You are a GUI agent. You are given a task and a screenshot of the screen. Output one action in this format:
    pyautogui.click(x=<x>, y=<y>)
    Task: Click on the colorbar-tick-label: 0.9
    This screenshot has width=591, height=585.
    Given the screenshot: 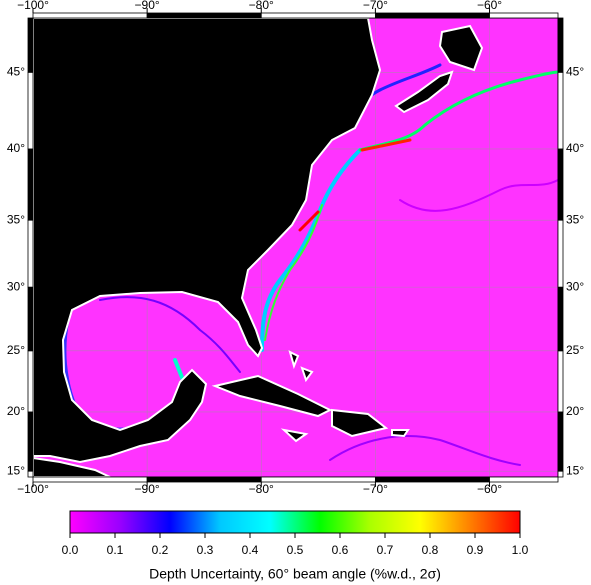 What is the action you would take?
    pyautogui.click(x=475, y=550)
    